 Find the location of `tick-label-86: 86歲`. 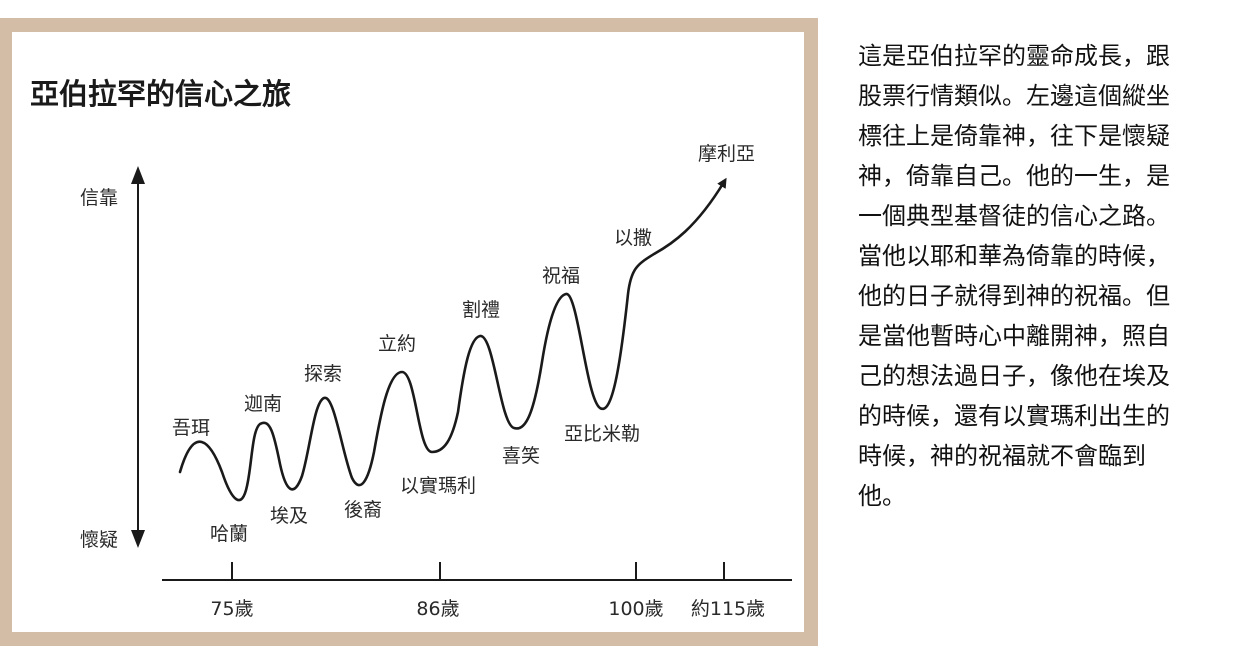

tick-label-86: 86歲 is located at coordinates (437, 609).